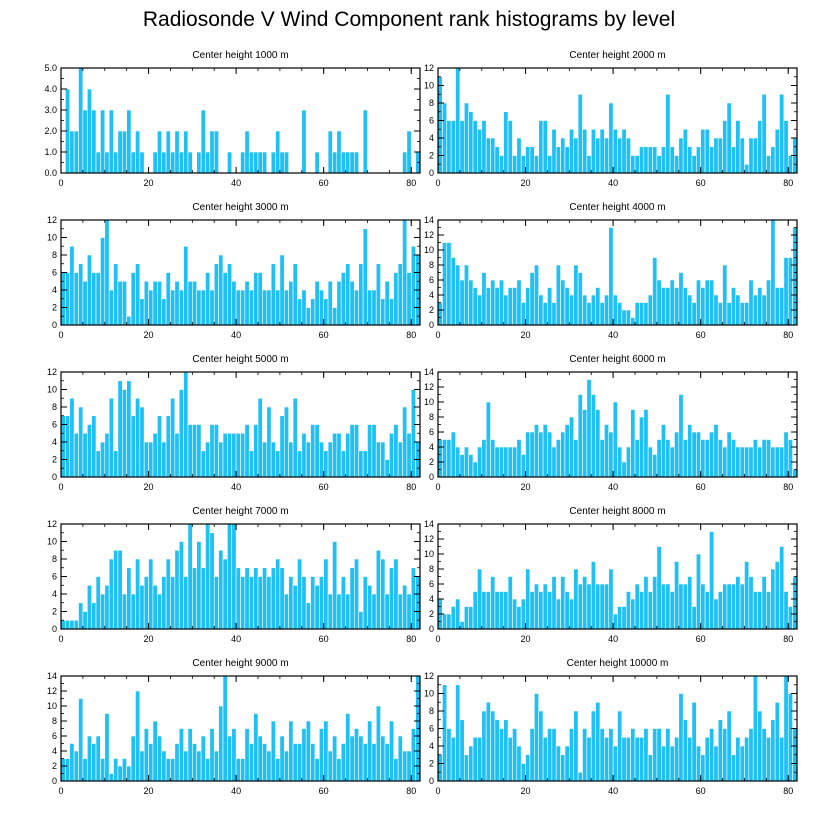 The width and height of the screenshot is (818, 824). I want to click on y-tick-label: 0.0, so click(50, 173).